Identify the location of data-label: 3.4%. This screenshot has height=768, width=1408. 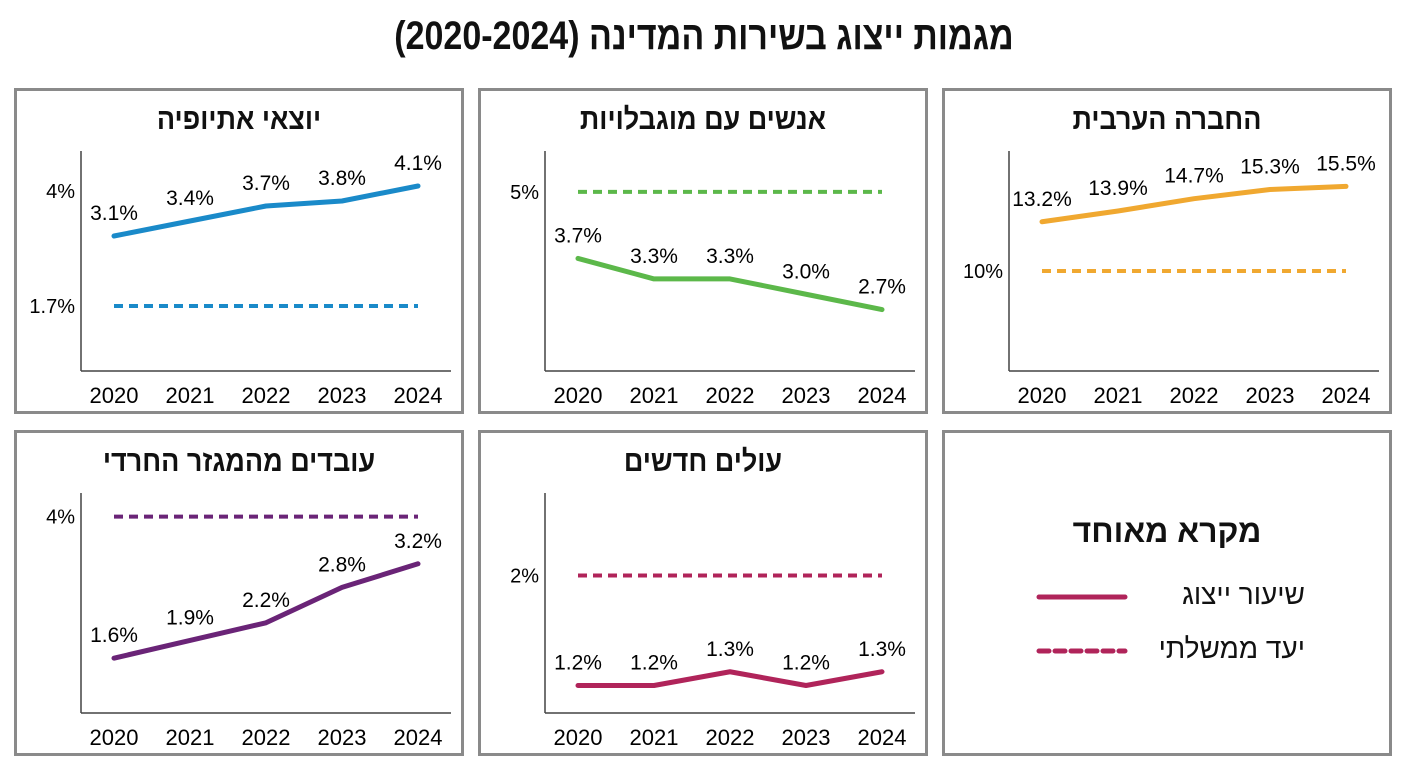
(190, 198).